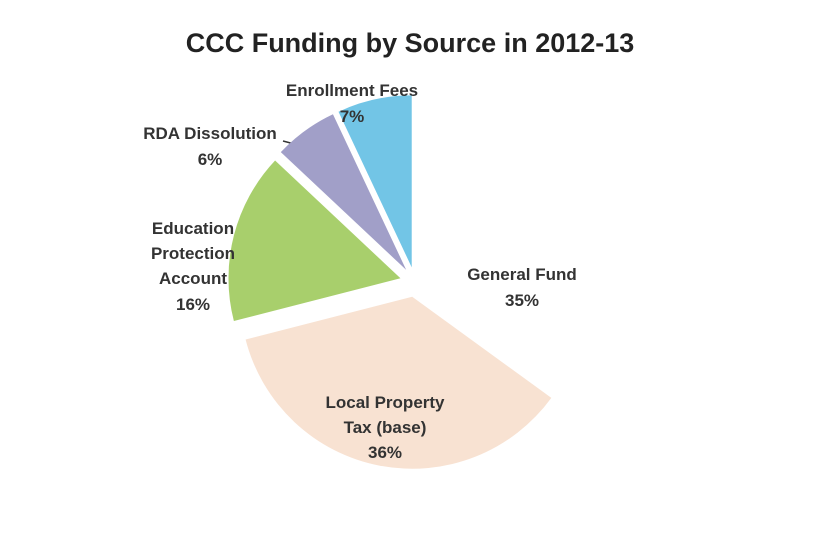 Image resolution: width=820 pixels, height=543 pixels. Describe the element at coordinates (352, 116) in the screenshot. I see `slice-value-label: 7%` at that location.